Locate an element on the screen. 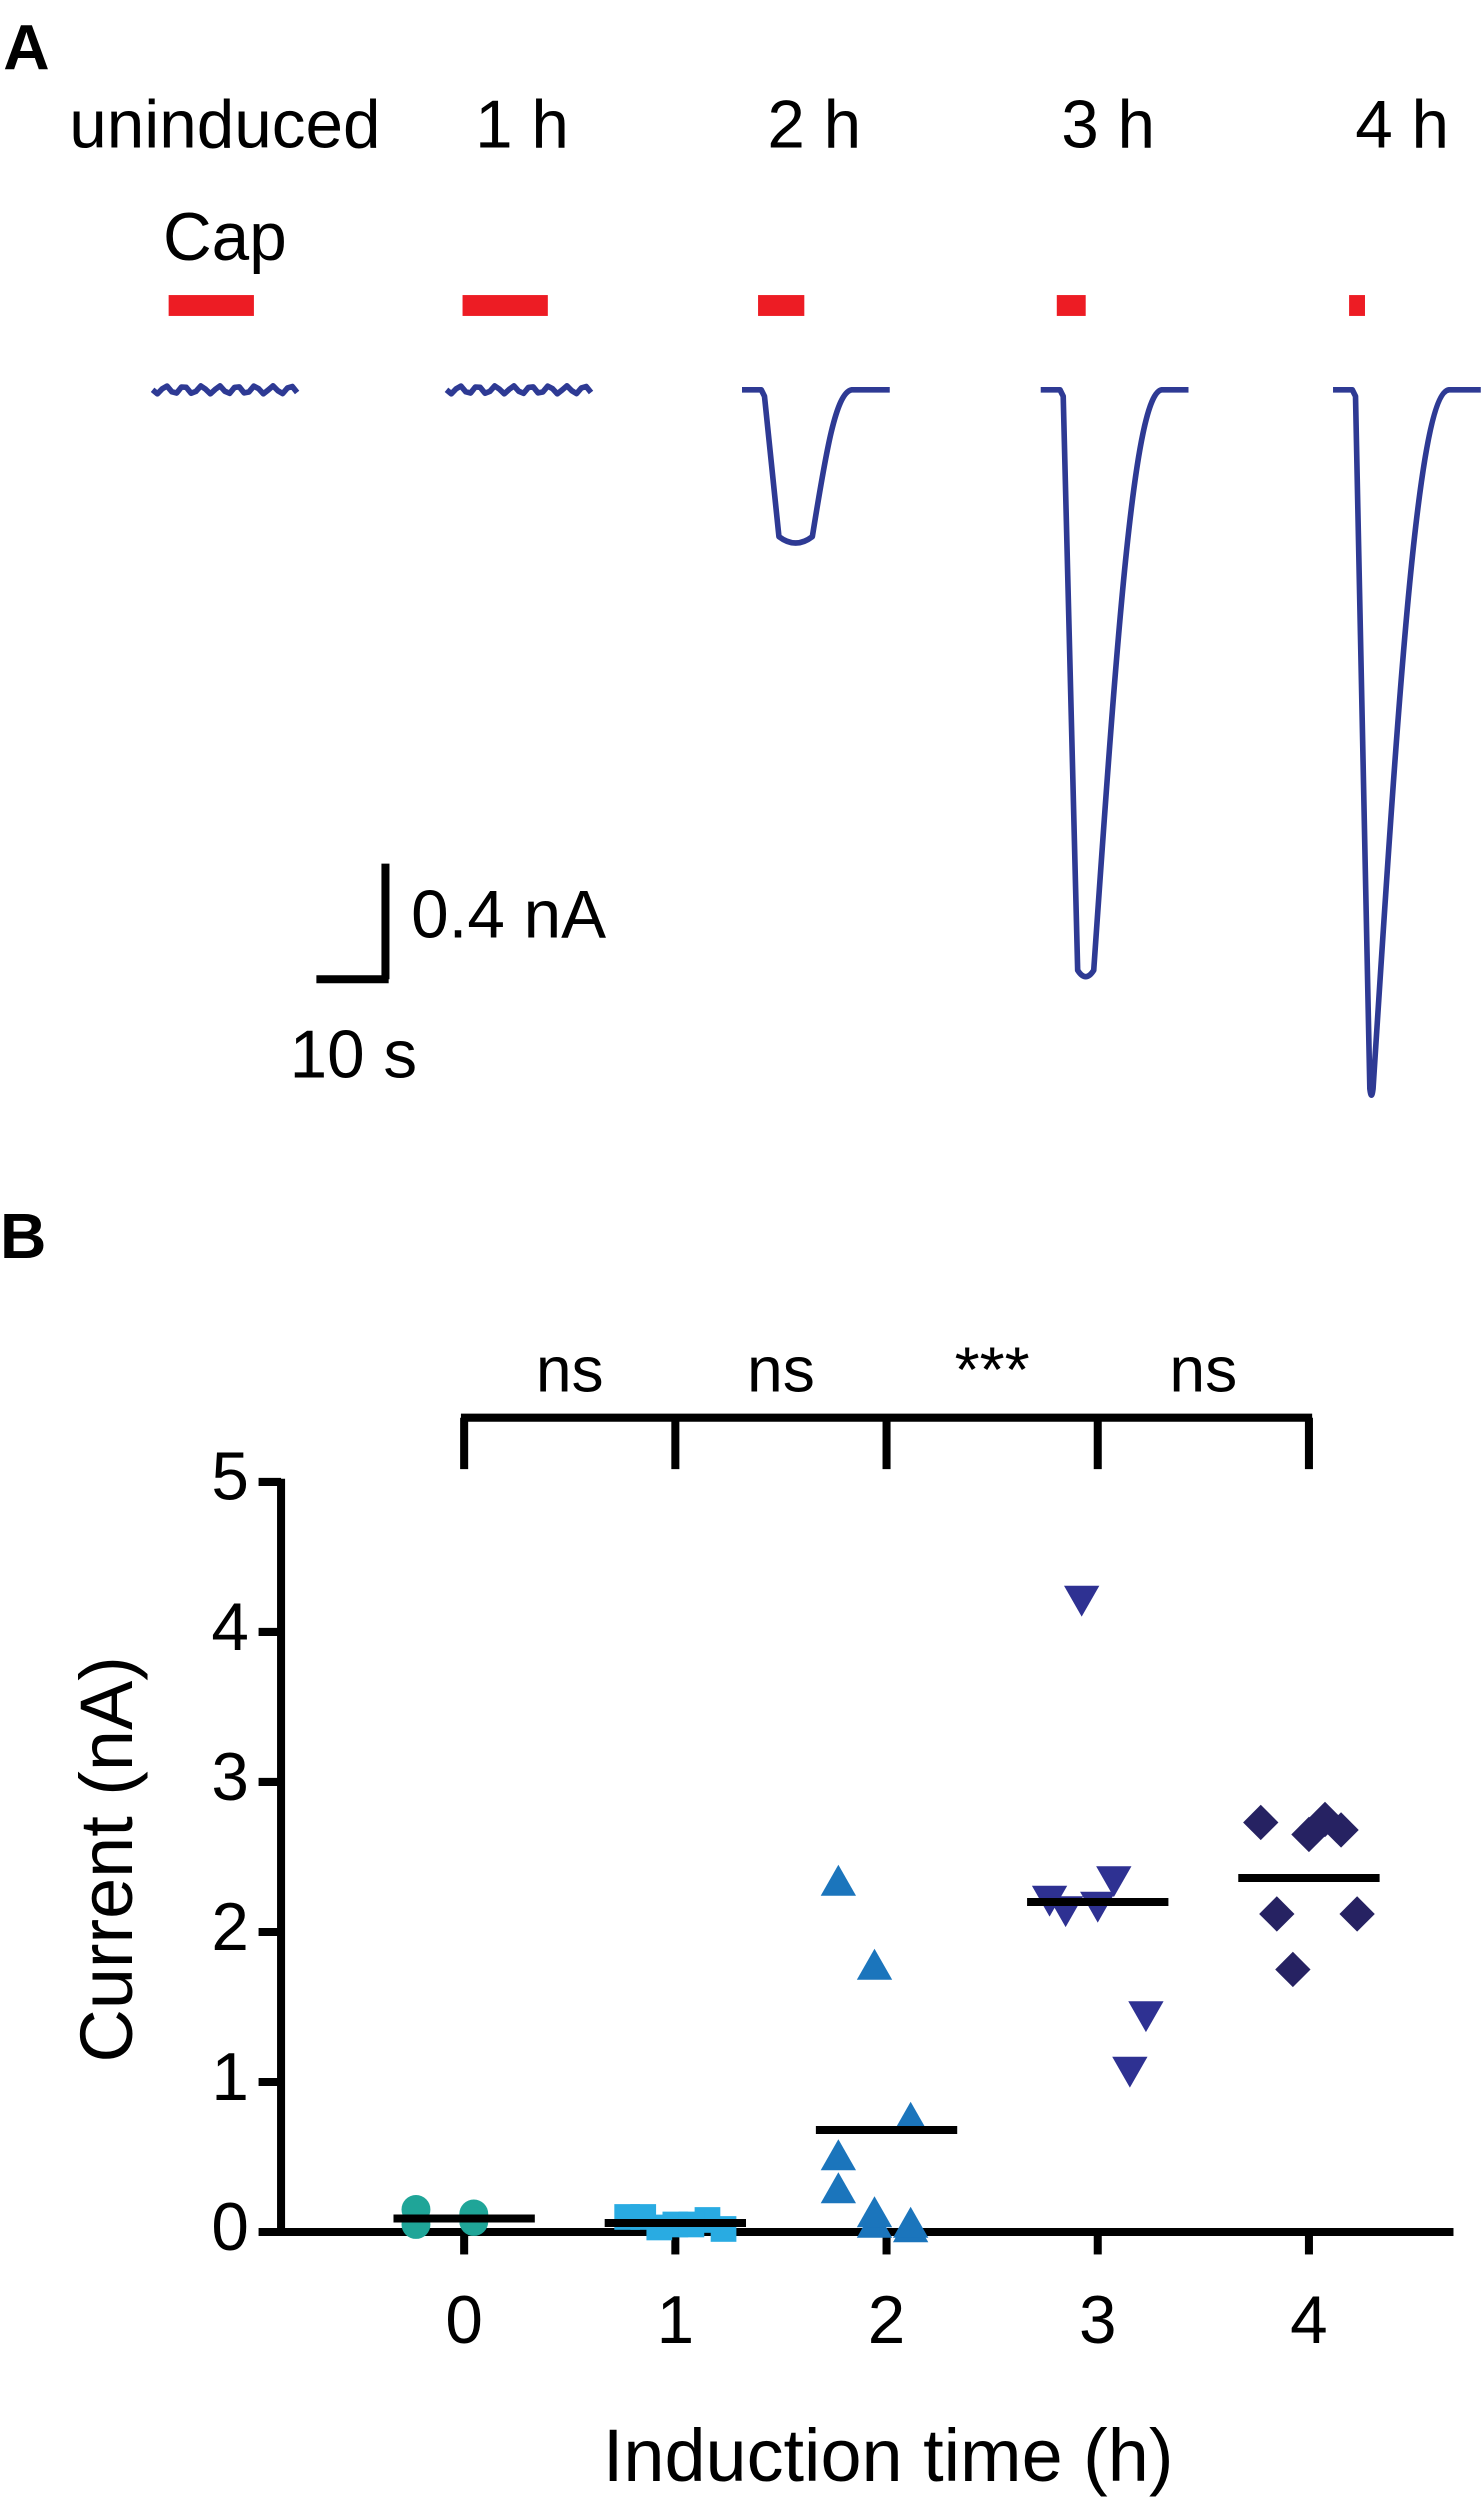 The image size is (1484, 2519). y-tick-label: 1 is located at coordinates (230, 2077).